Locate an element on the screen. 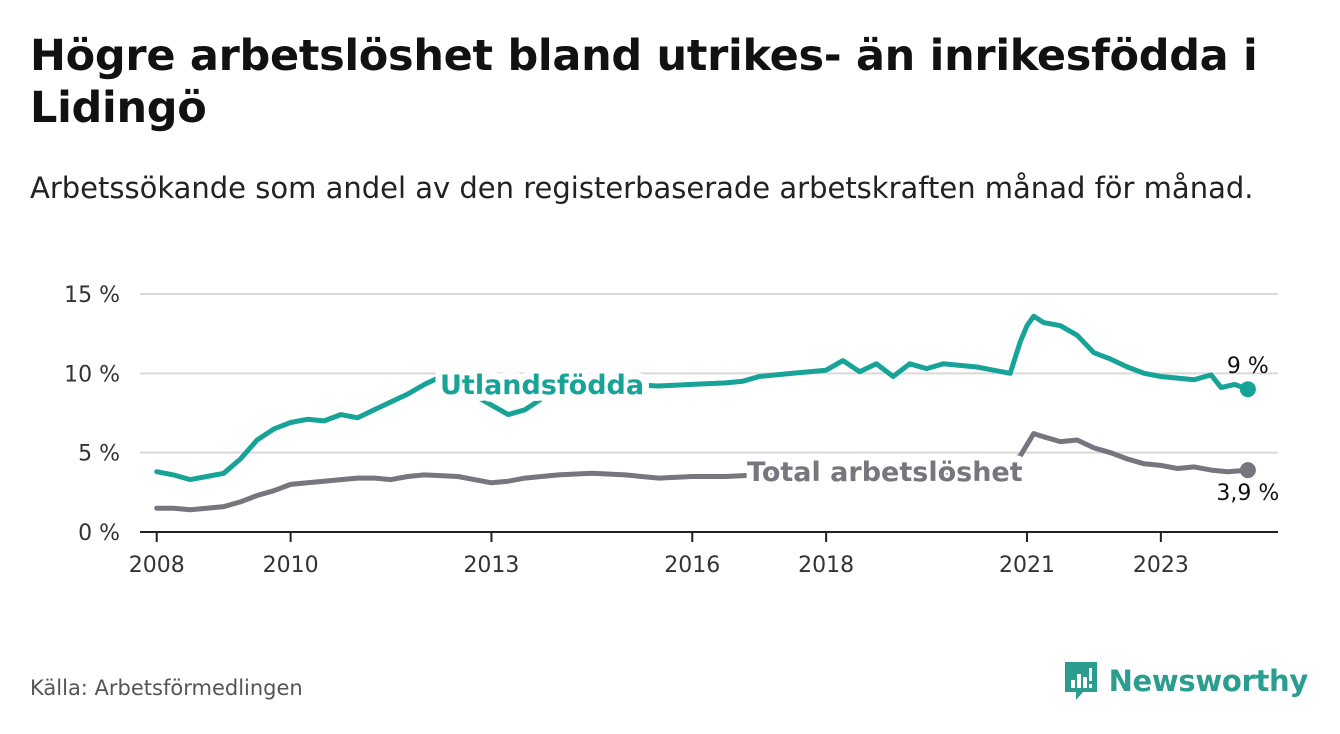 The height and width of the screenshot is (734, 1340). y-tick-label: 10 % is located at coordinates (92, 374).